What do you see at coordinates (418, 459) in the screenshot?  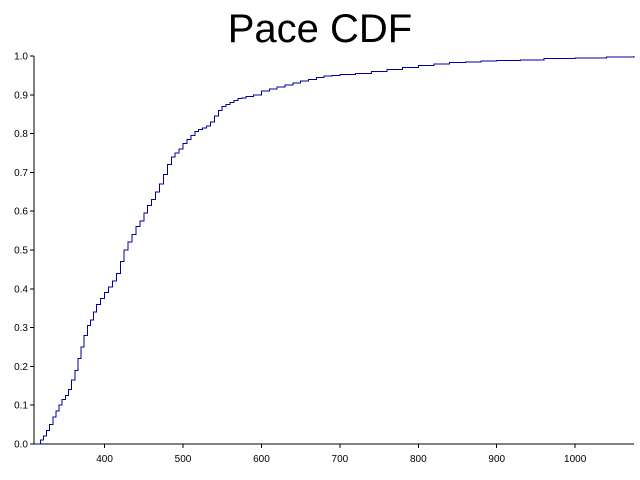 I see `x-tick-label: 800` at bounding box center [418, 459].